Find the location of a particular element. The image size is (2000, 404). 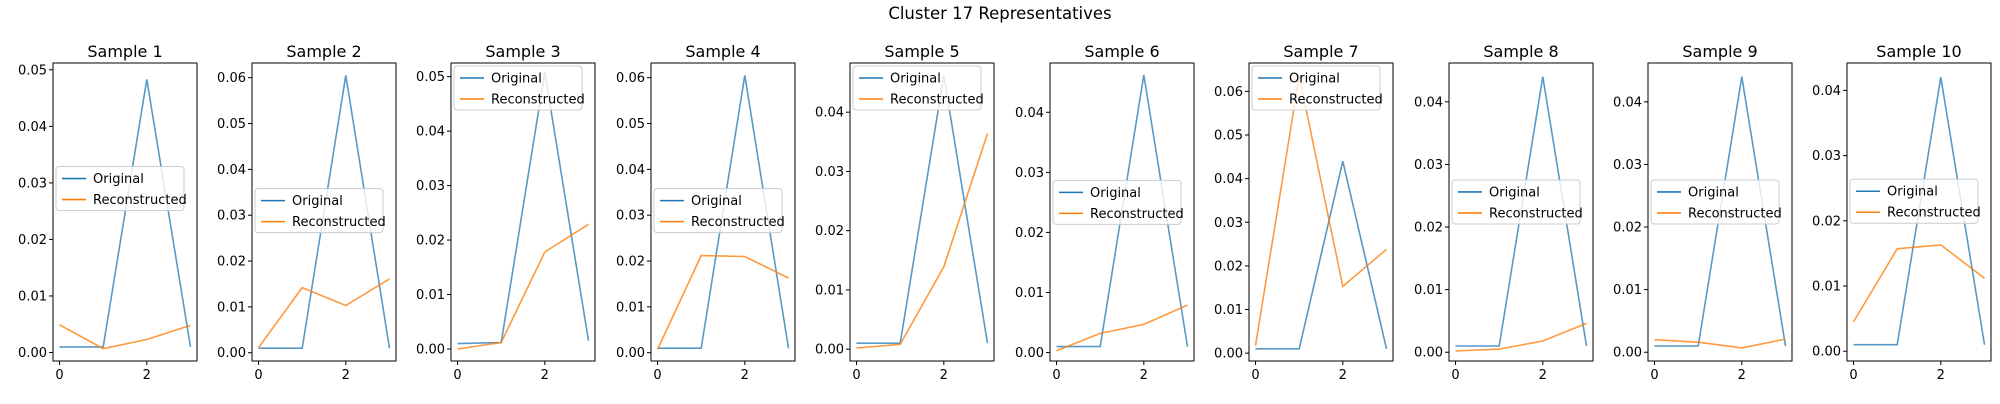

subplot-title: Sample 5 is located at coordinates (921, 51).